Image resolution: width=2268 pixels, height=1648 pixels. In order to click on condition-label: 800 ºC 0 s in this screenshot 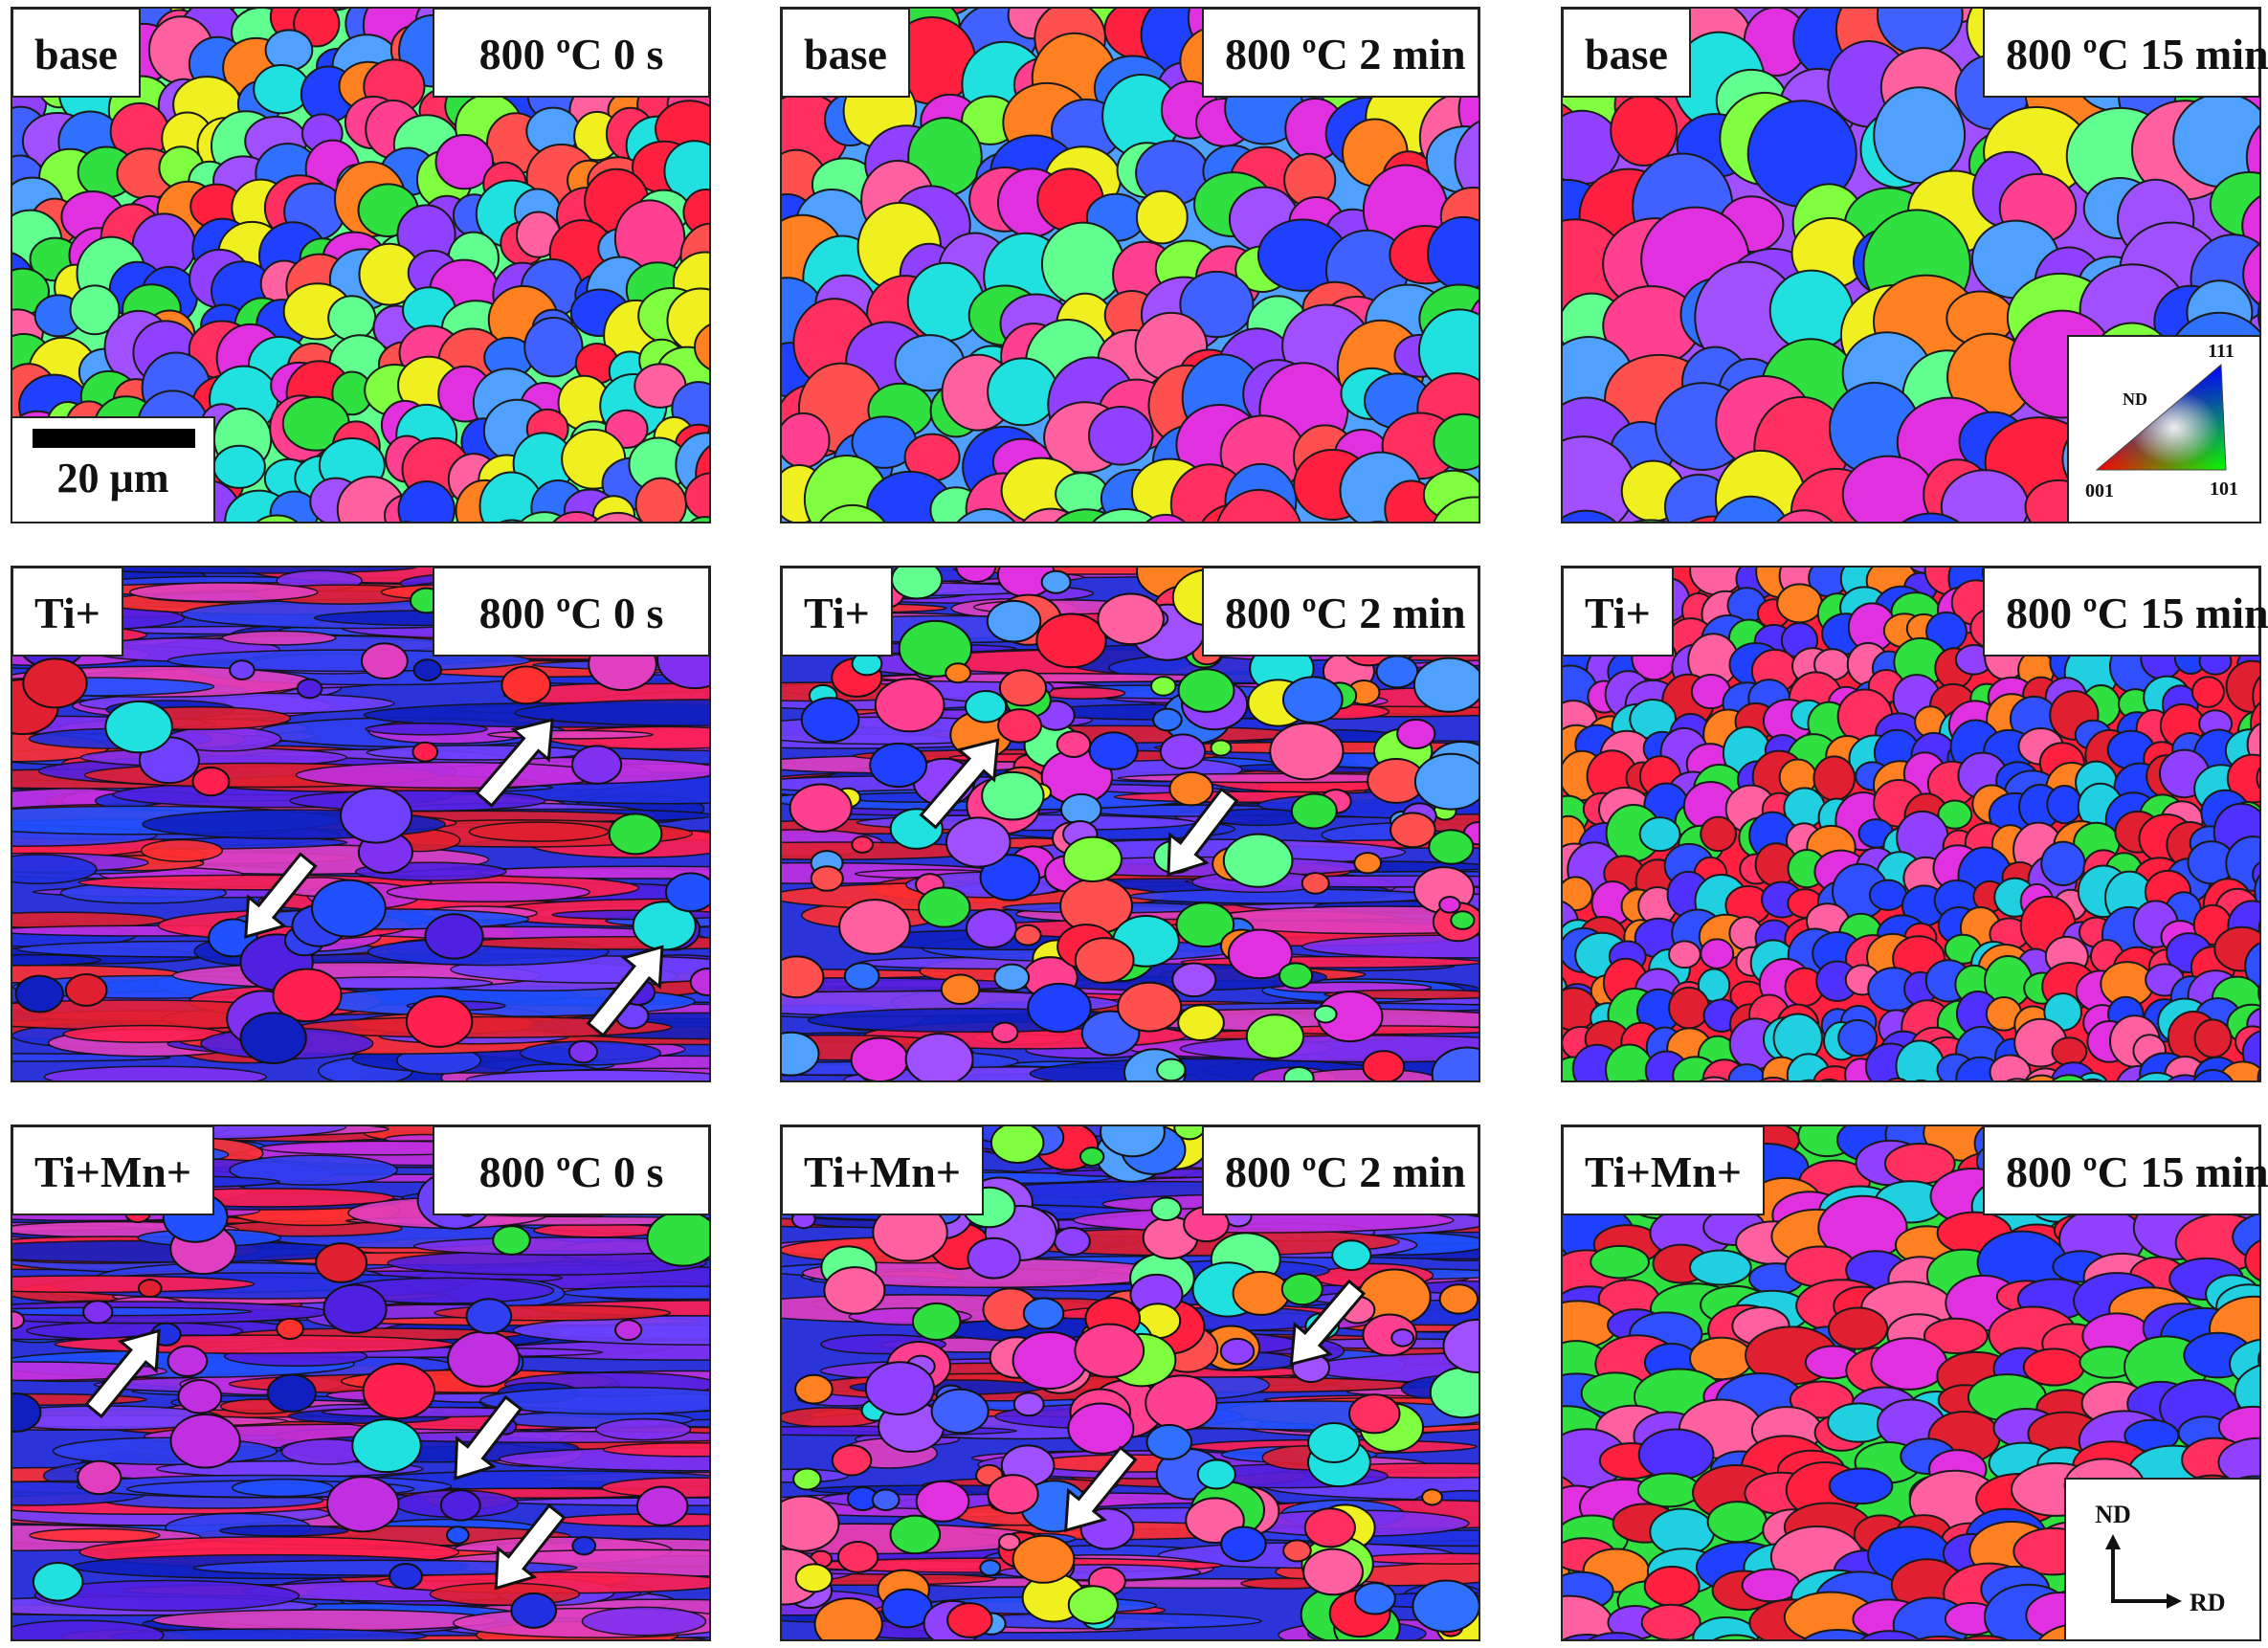, I will do `click(571, 612)`.